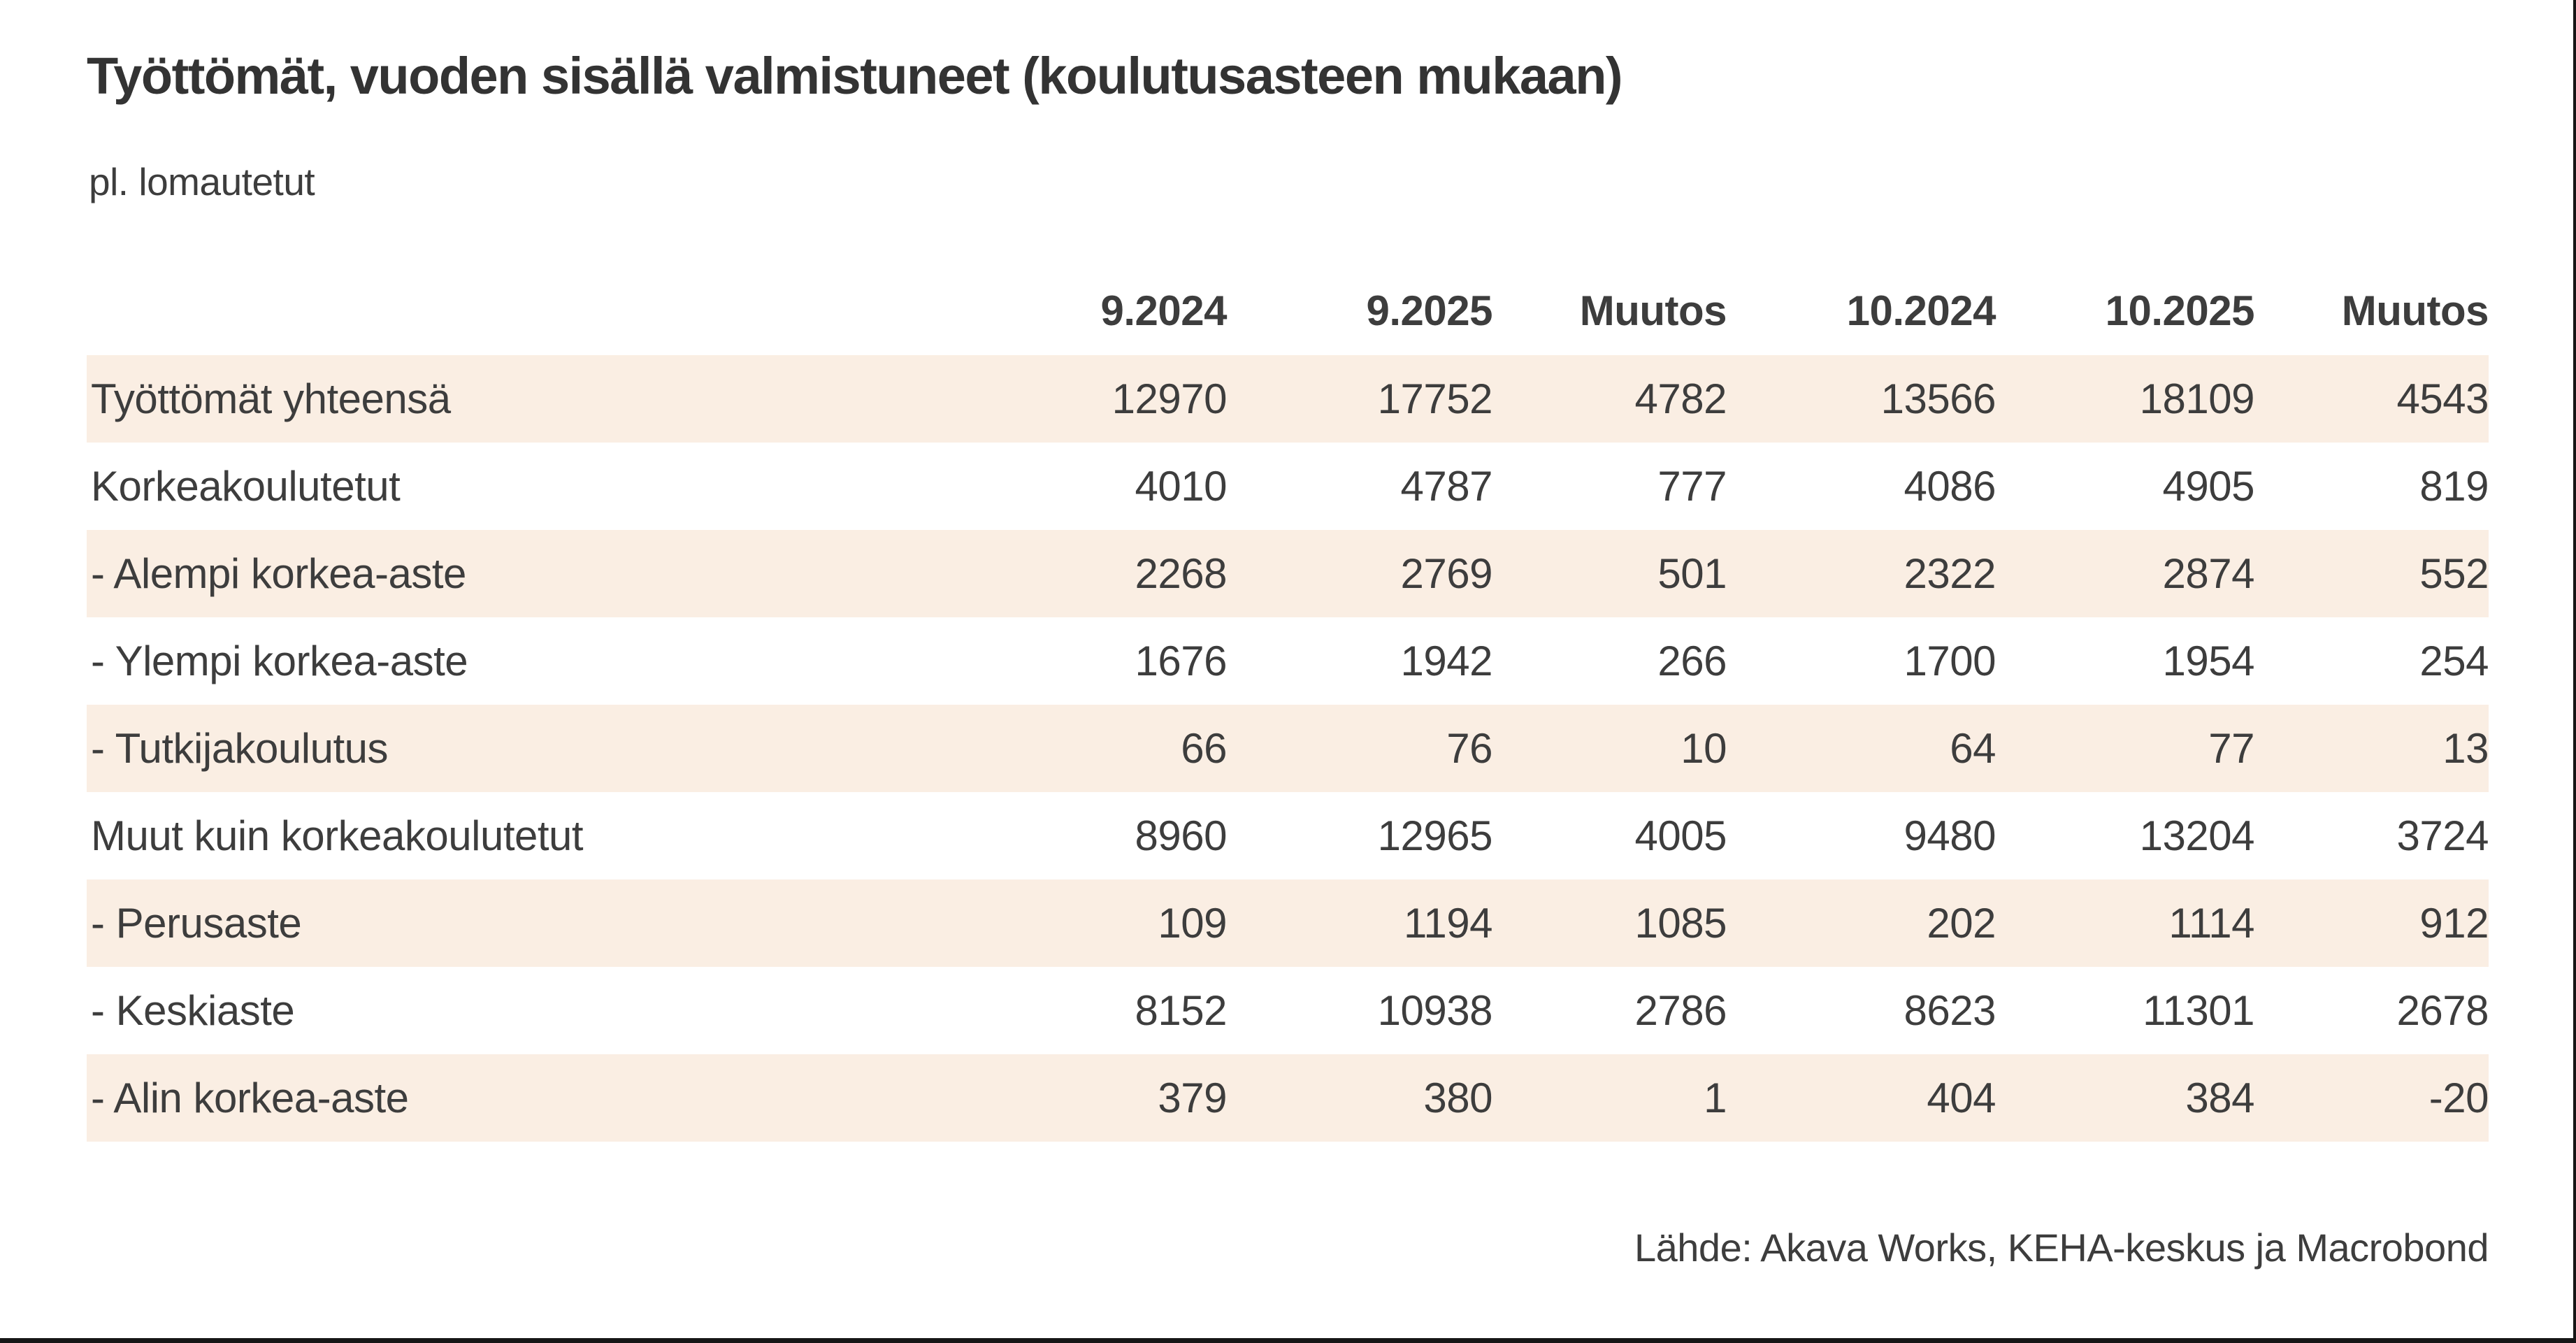 The width and height of the screenshot is (2576, 1343). I want to click on cell: 4905, so click(2208, 486).